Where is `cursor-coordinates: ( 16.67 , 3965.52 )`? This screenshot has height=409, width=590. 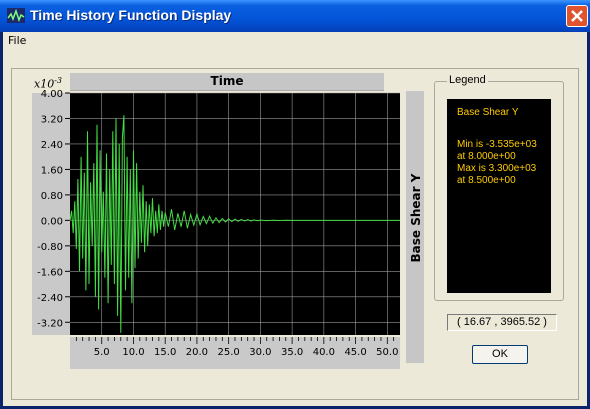
cursor-coordinates: ( 16.67 , 3965.52 ) is located at coordinates (502, 322).